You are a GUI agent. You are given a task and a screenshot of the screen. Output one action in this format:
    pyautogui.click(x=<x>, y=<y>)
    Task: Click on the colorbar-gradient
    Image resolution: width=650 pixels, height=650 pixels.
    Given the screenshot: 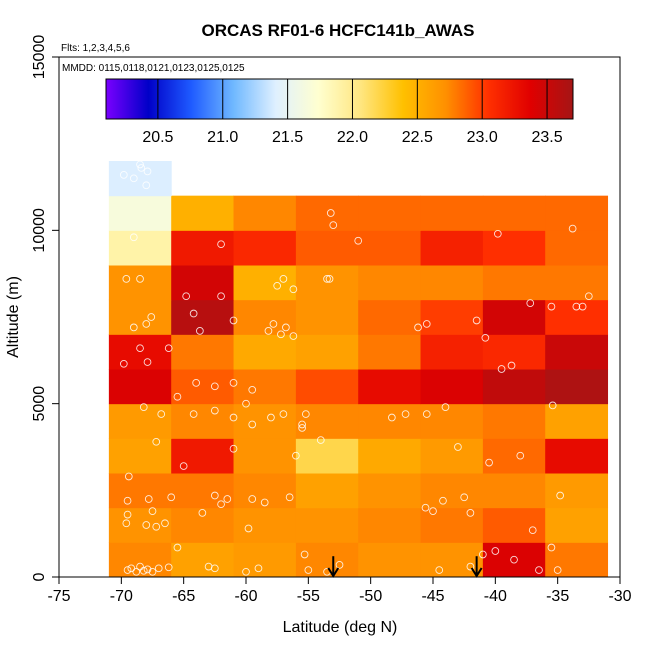 What is the action you would take?
    pyautogui.click(x=339, y=99)
    